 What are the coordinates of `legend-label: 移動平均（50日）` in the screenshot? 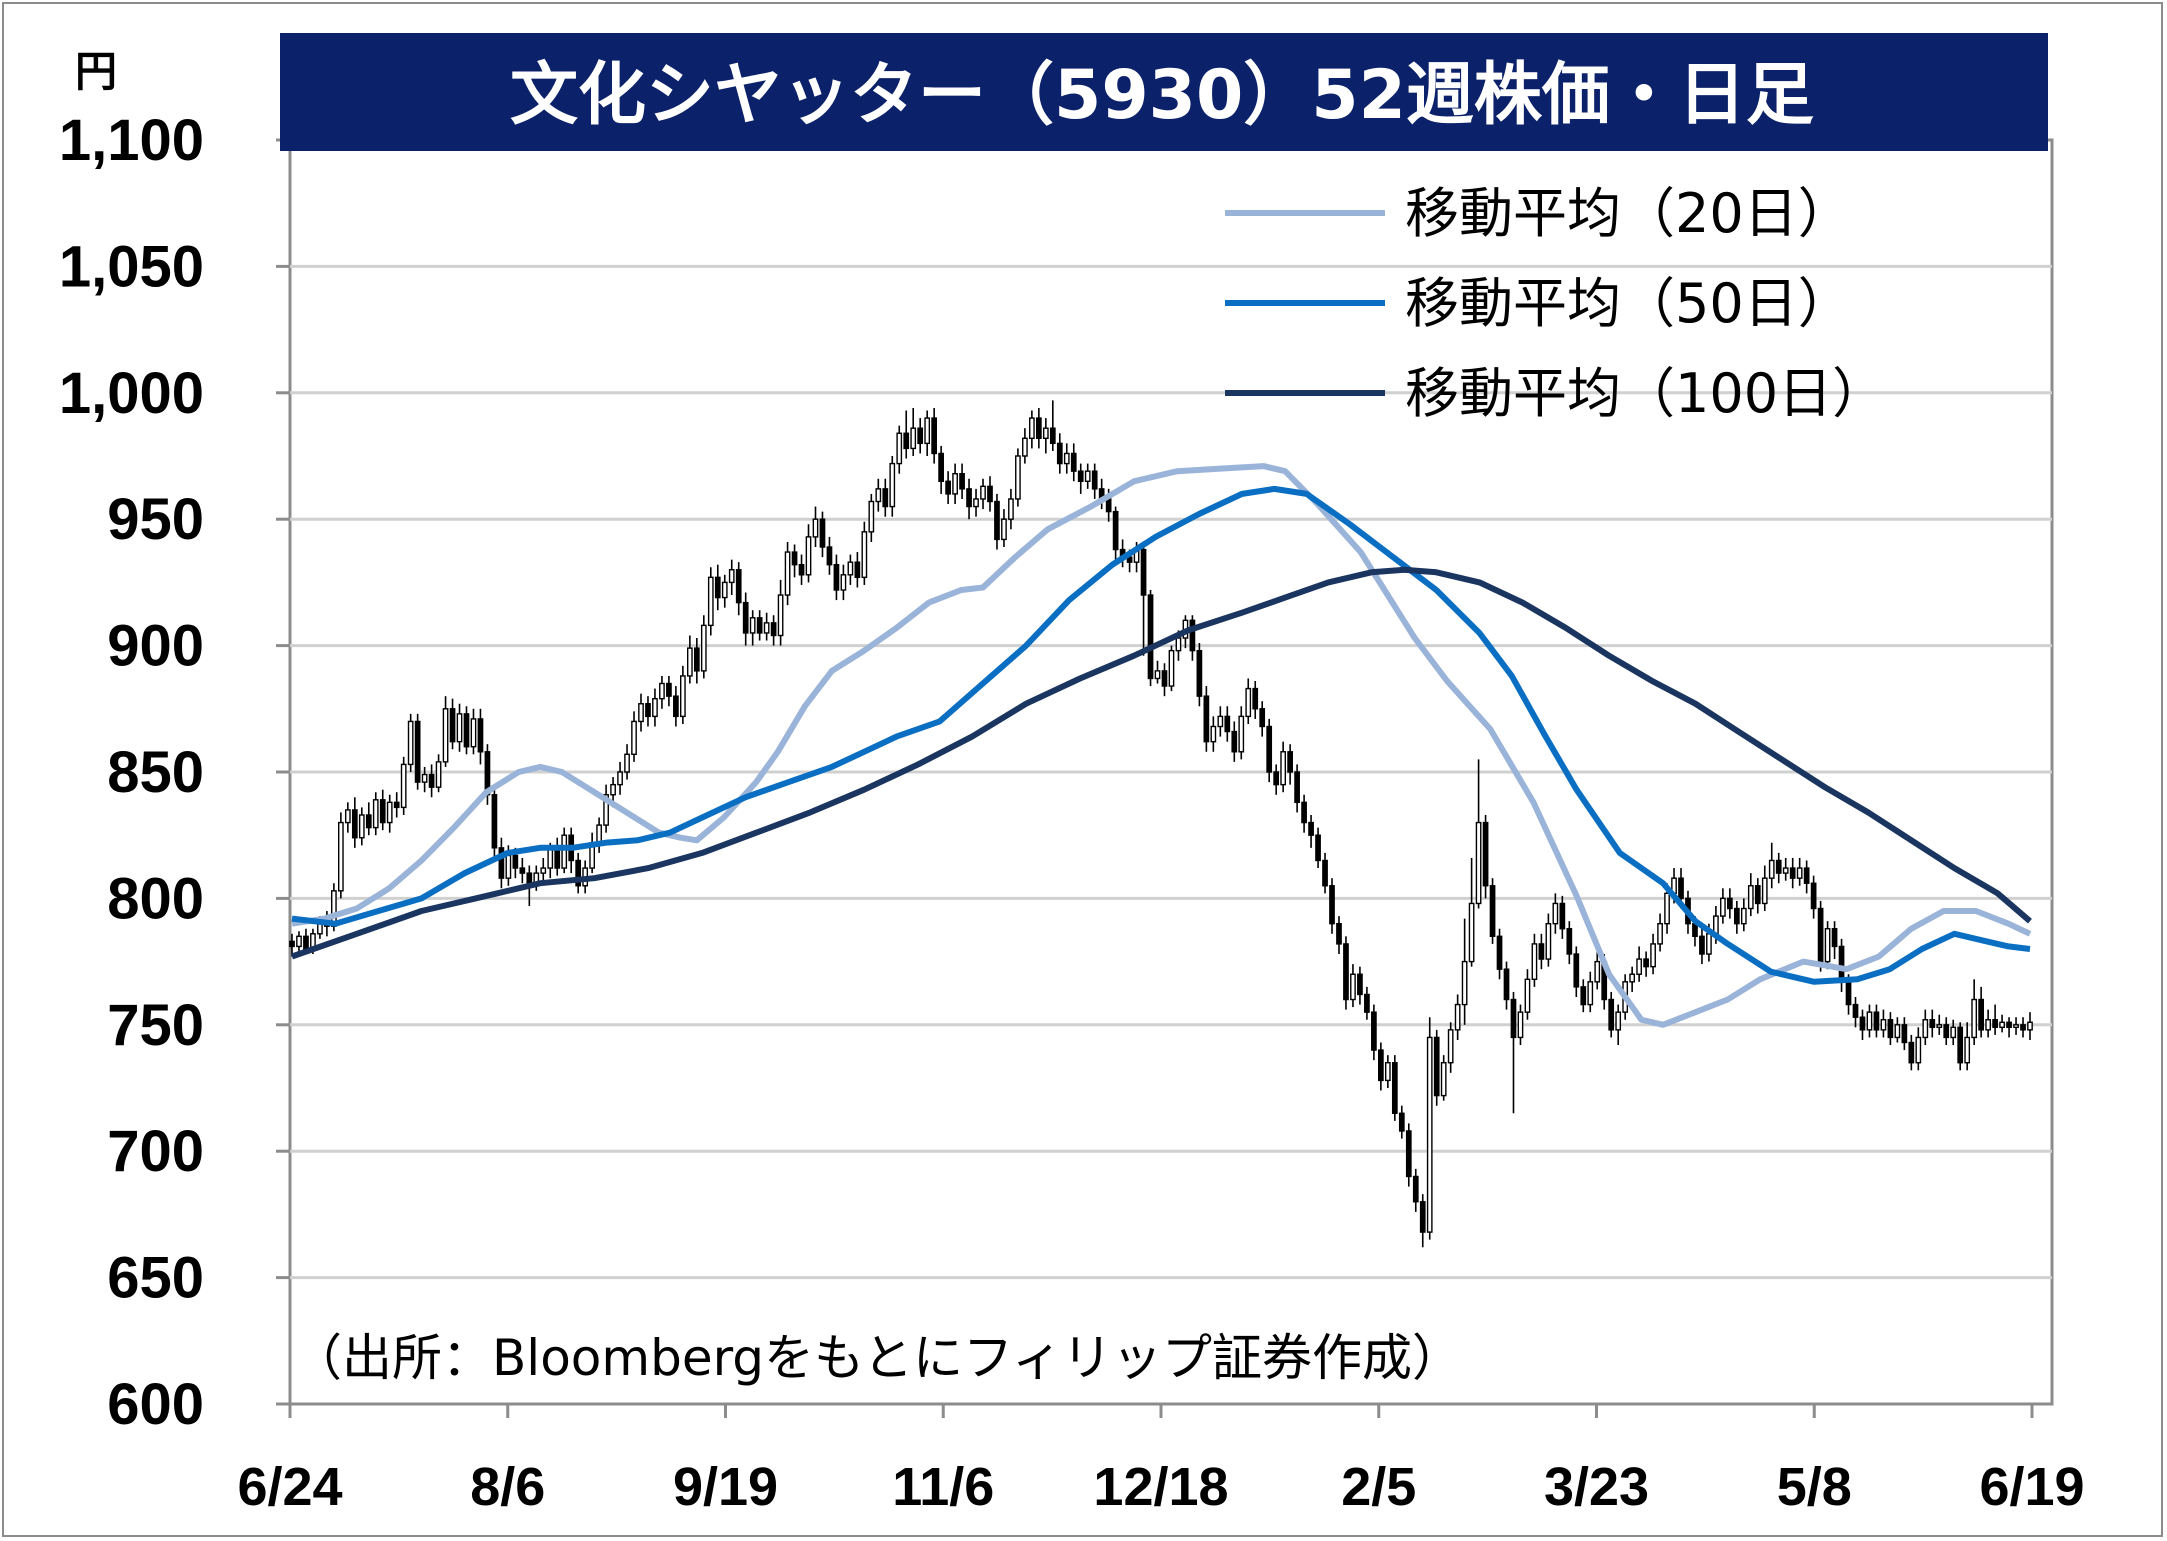 It's located at (1628, 303).